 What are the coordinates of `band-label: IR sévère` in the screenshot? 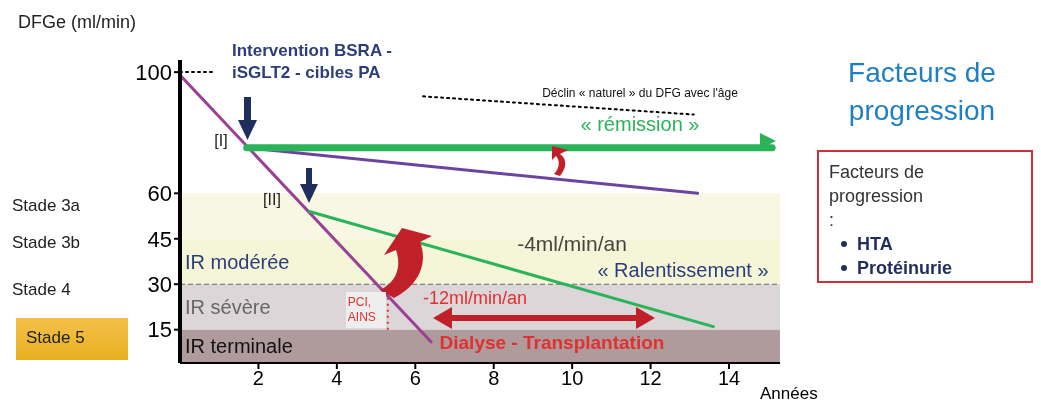 It's located at (228, 307).